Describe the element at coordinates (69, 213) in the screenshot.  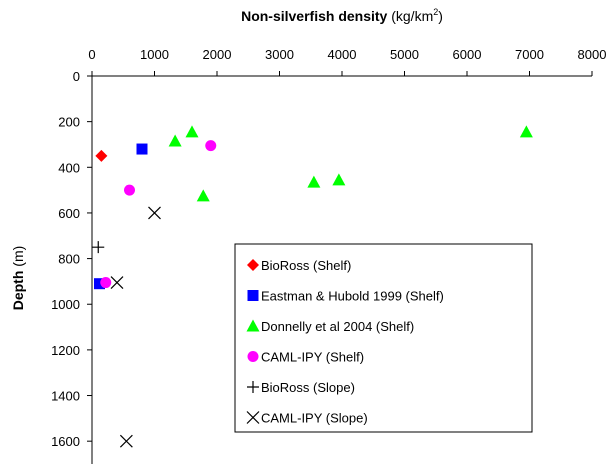
I see `y-tick-label: 600` at that location.